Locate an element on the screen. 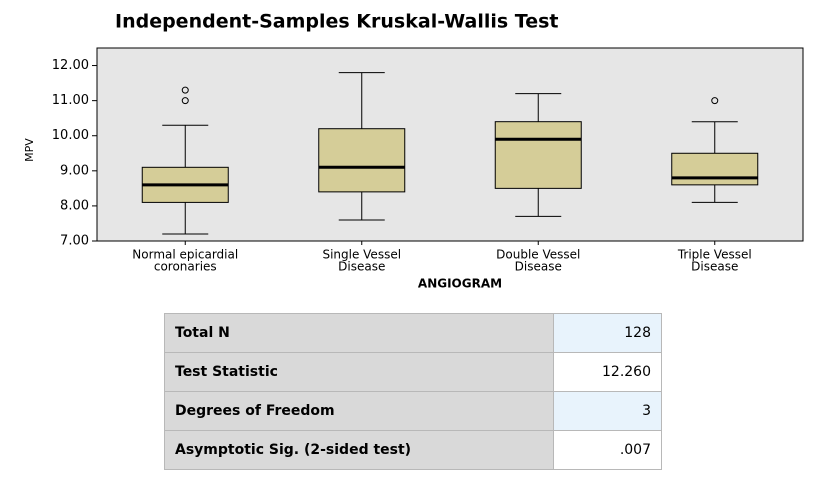 Image resolution: width=816 pixels, height=484 pixels. row-label: Total N is located at coordinates (359, 333).